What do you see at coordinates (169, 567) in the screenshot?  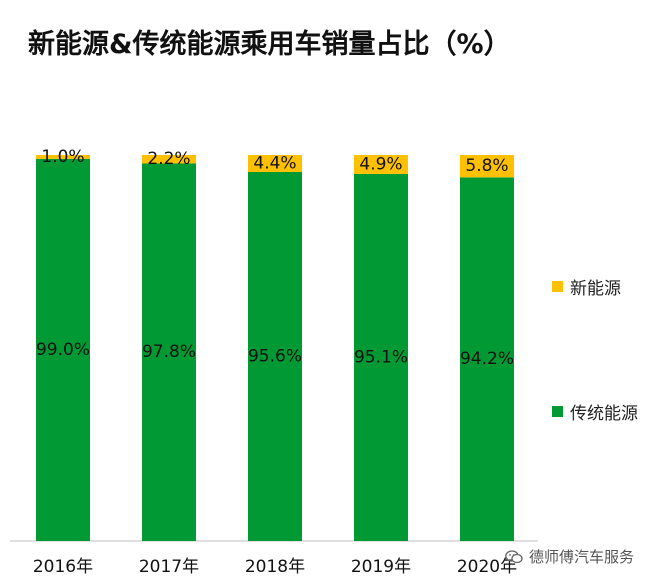 I see `x-tick-label-1: 2017年` at bounding box center [169, 567].